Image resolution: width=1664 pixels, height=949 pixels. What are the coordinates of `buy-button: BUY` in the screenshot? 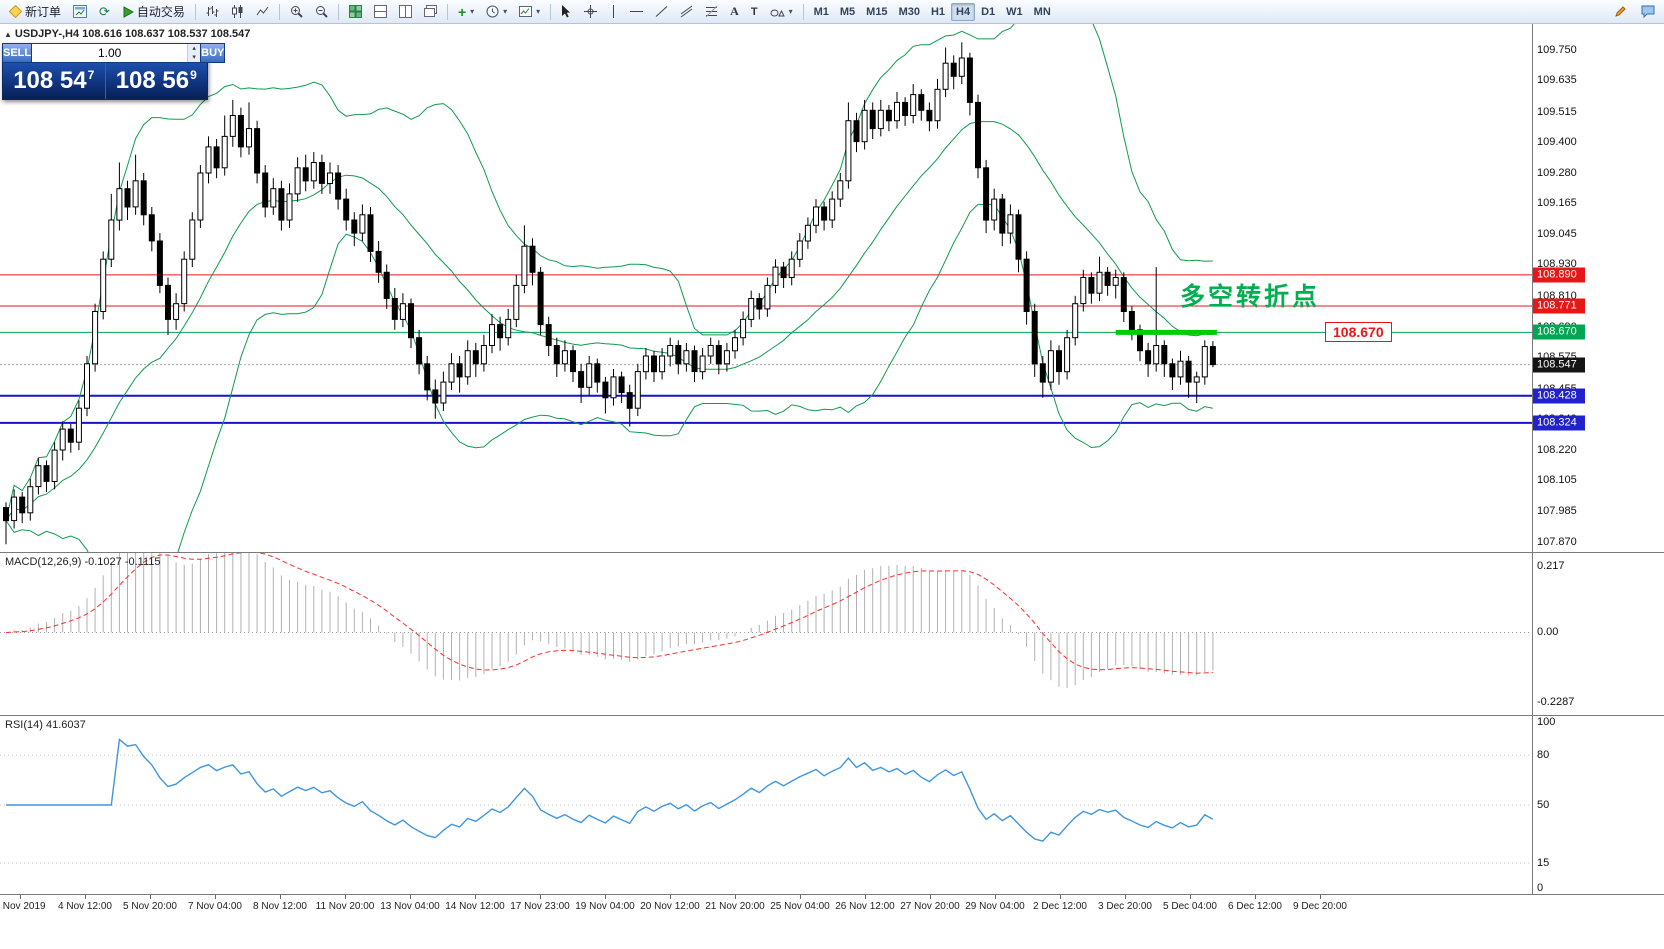 It's located at (213, 53).